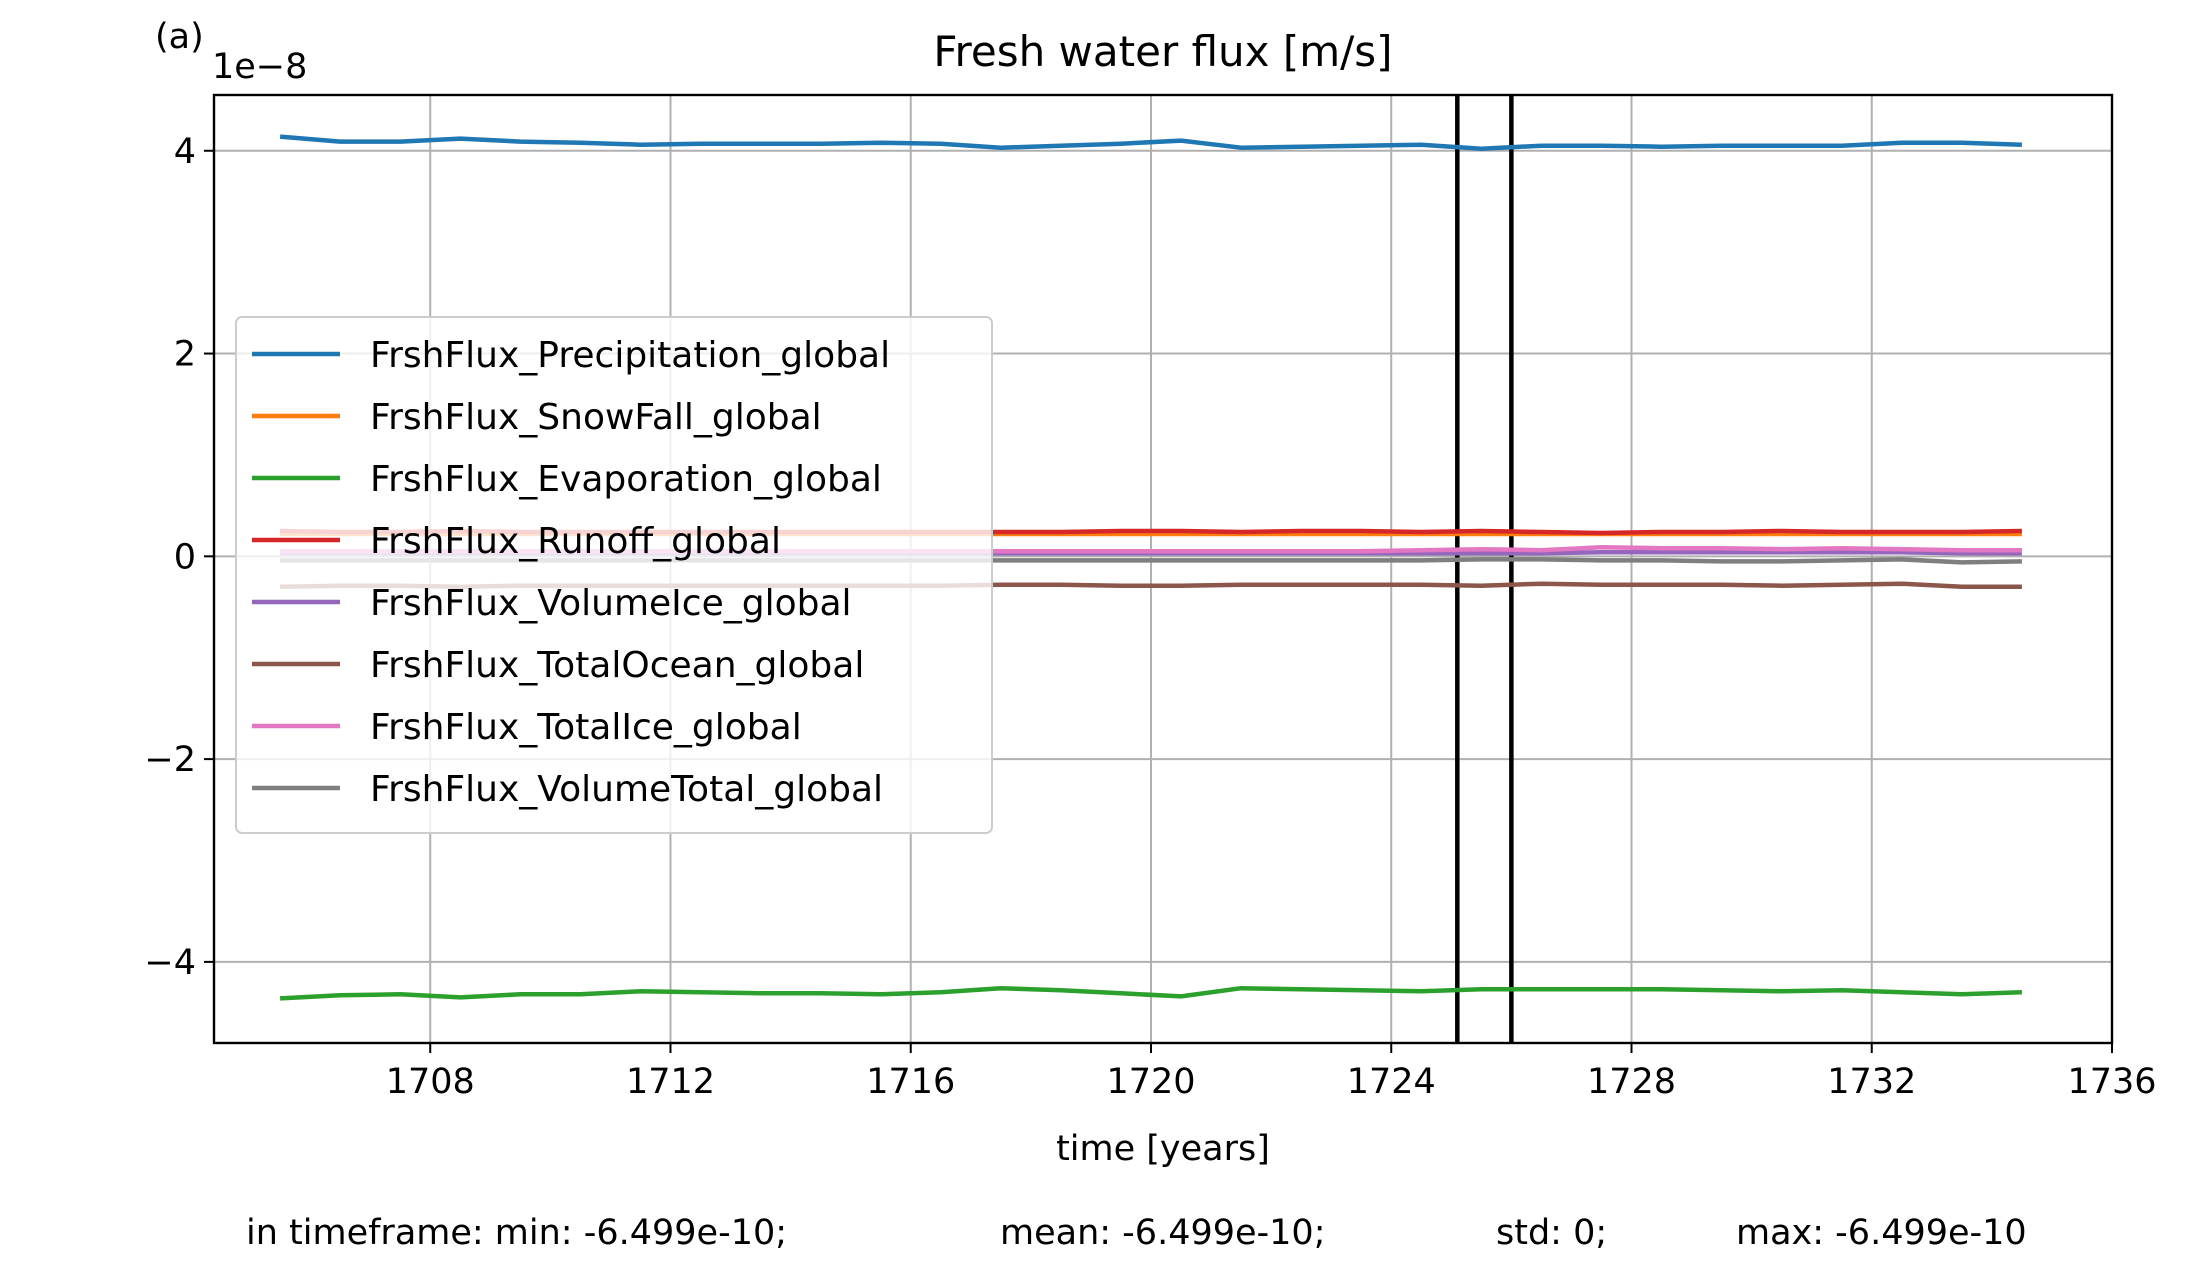 The width and height of the screenshot is (2196, 1263). Describe the element at coordinates (516, 1233) in the screenshot. I see `footer-min: in timeframe: min: -6.499e-10;` at that location.